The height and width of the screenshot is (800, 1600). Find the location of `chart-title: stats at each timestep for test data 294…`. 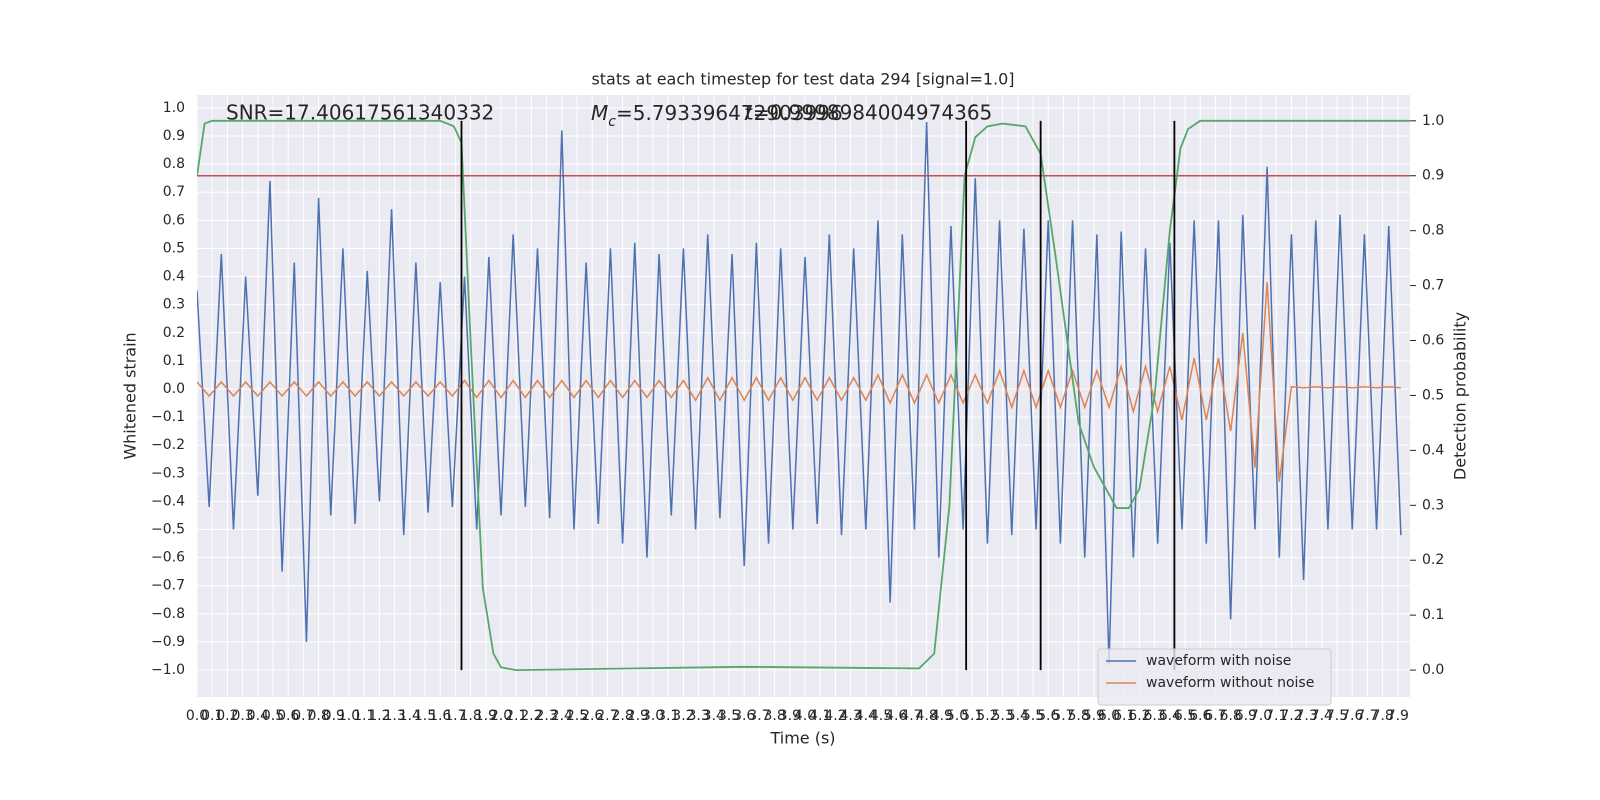

chart-title: stats at each timestep for test data 294… is located at coordinates (802, 79).